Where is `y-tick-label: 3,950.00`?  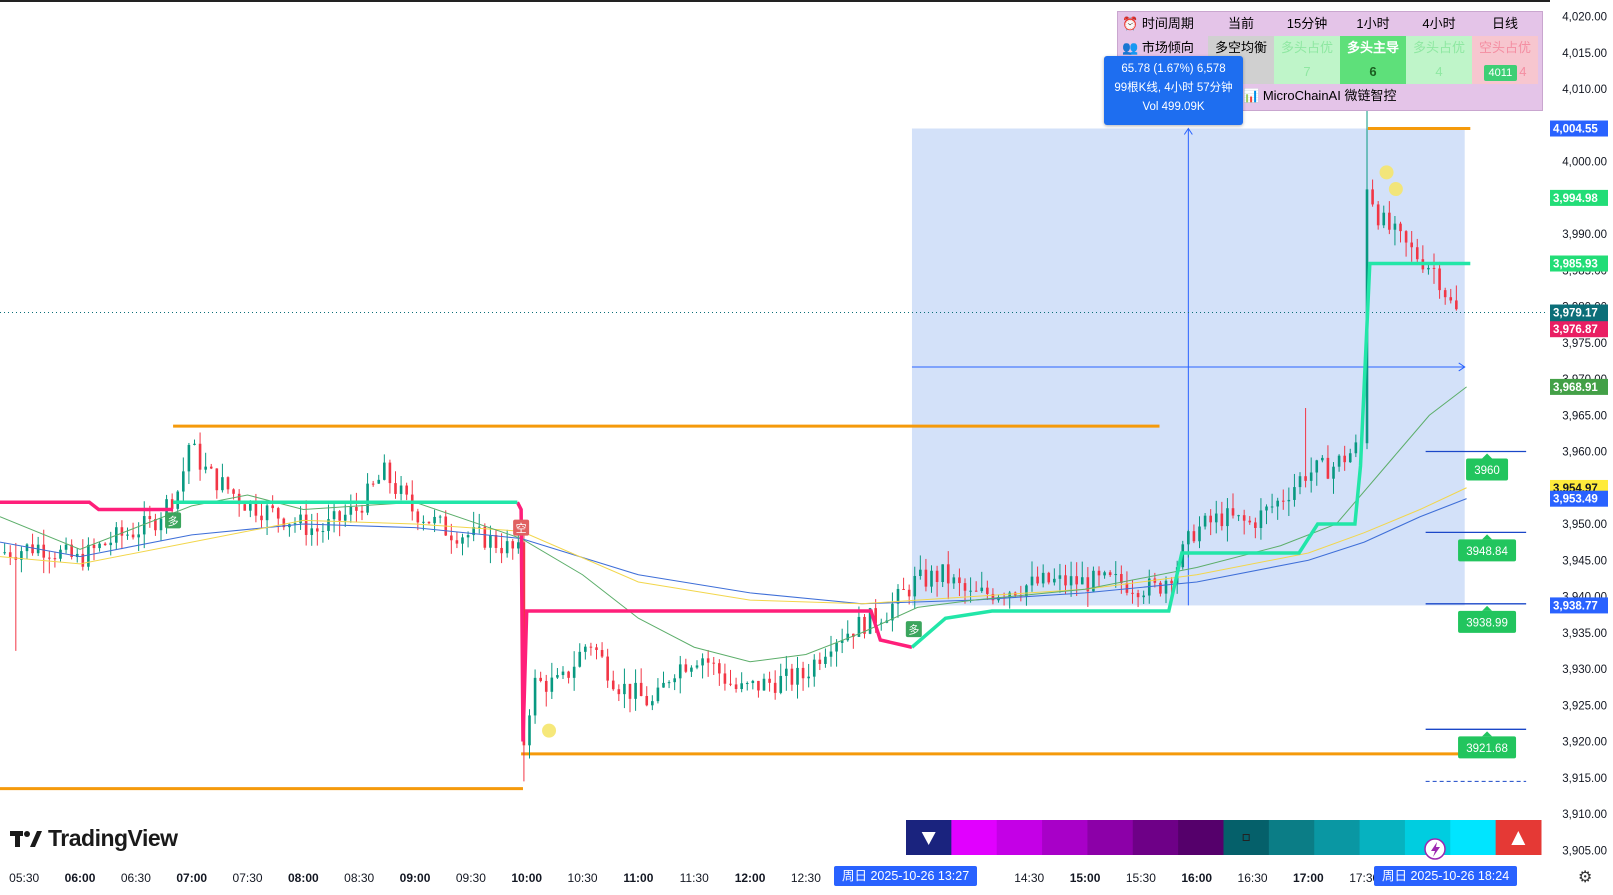 y-tick-label: 3,950.00 is located at coordinates (1584, 525).